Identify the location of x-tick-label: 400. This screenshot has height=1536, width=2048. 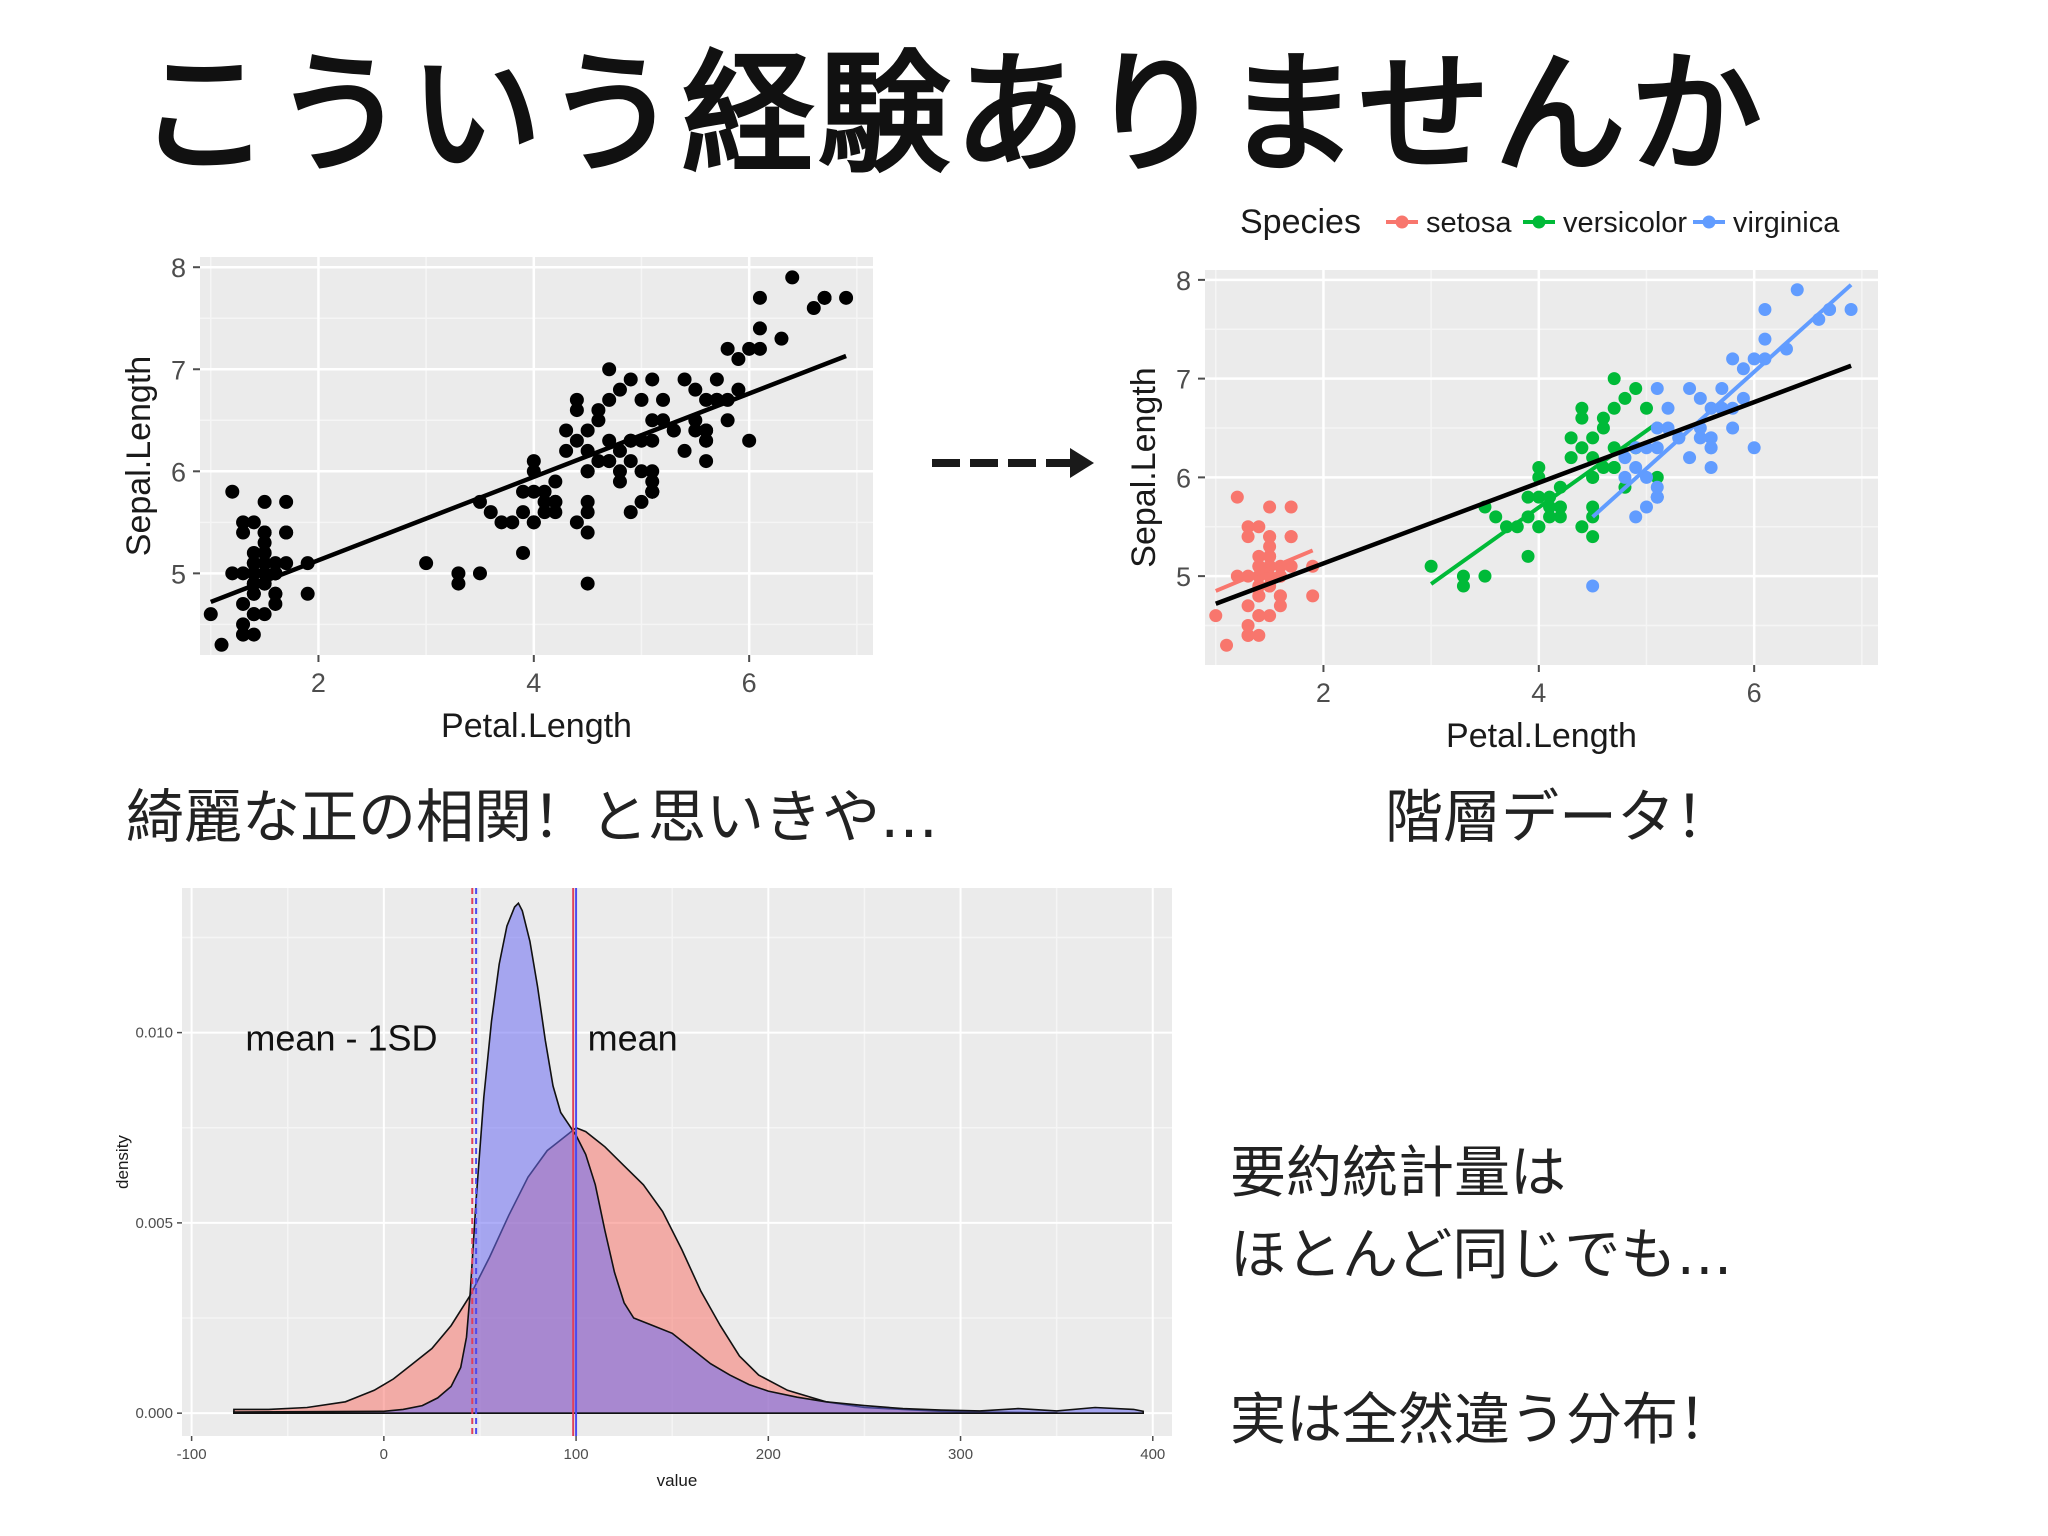
(1152, 1454).